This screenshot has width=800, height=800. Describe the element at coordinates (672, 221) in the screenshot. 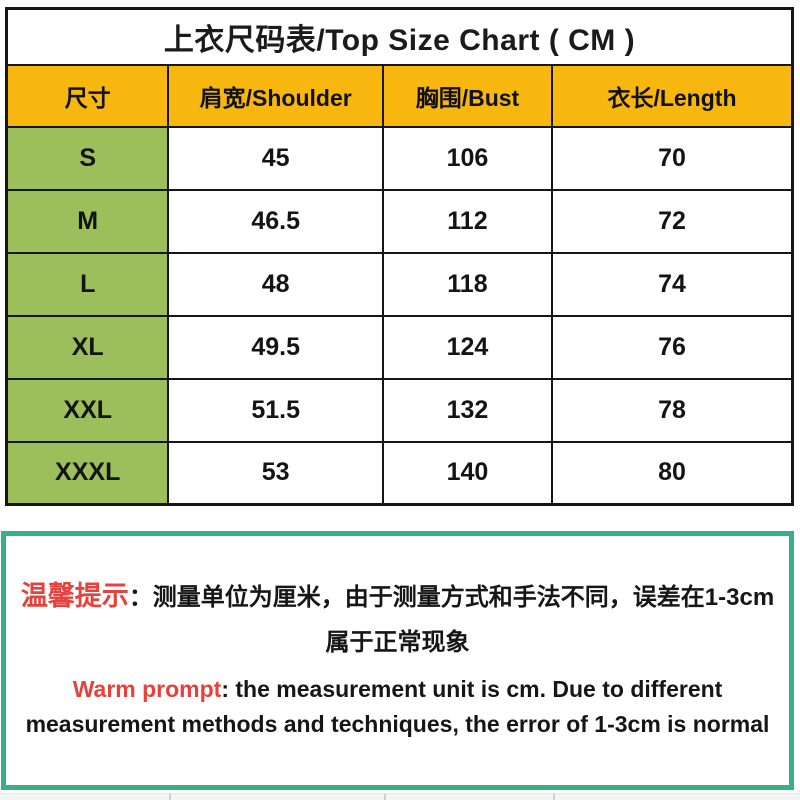

I see `length-value: 72` at that location.